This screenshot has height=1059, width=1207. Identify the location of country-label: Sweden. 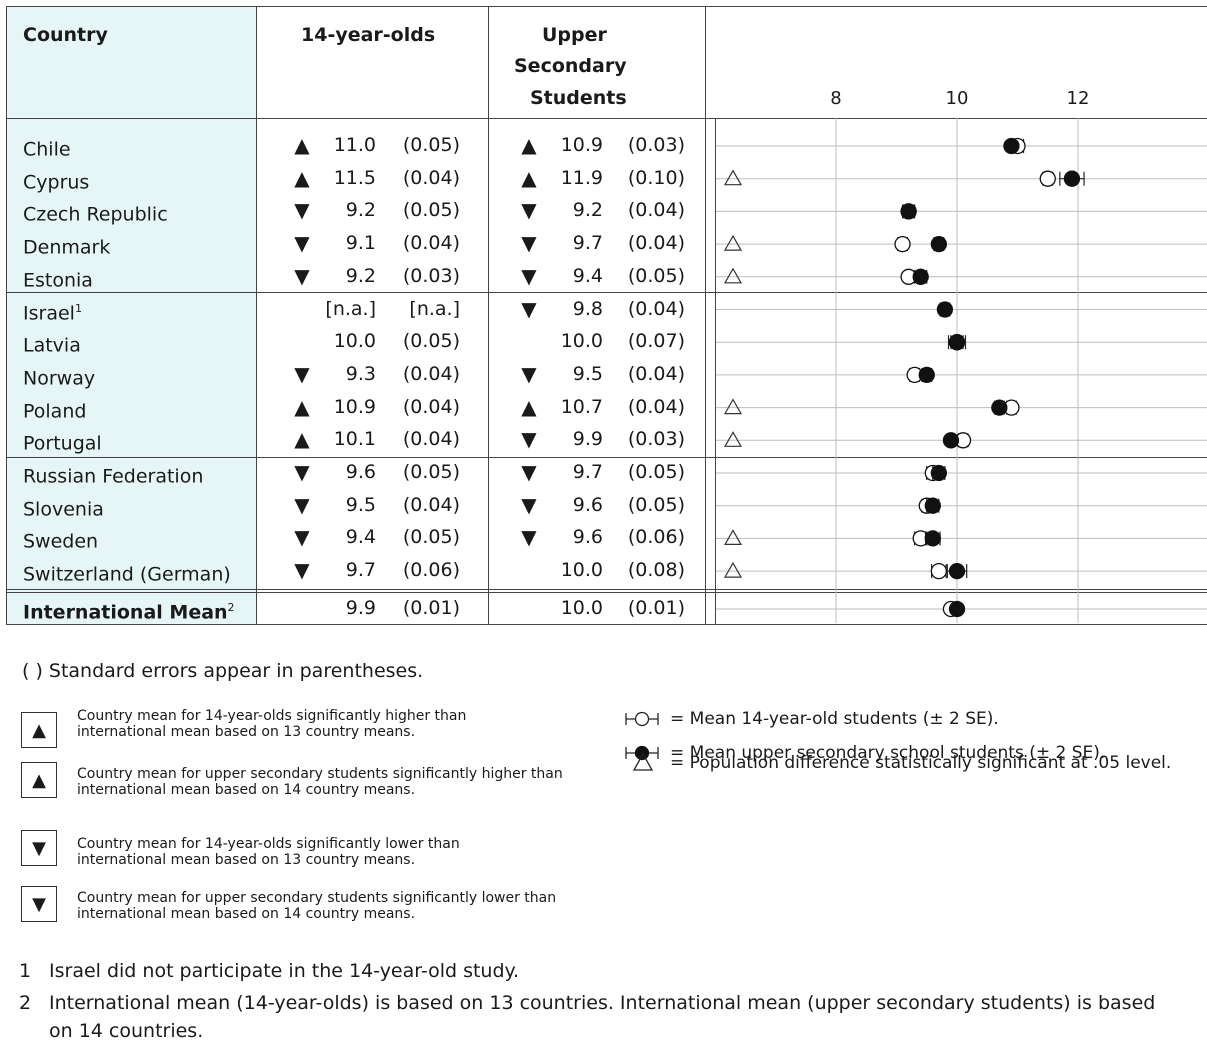
(61, 541).